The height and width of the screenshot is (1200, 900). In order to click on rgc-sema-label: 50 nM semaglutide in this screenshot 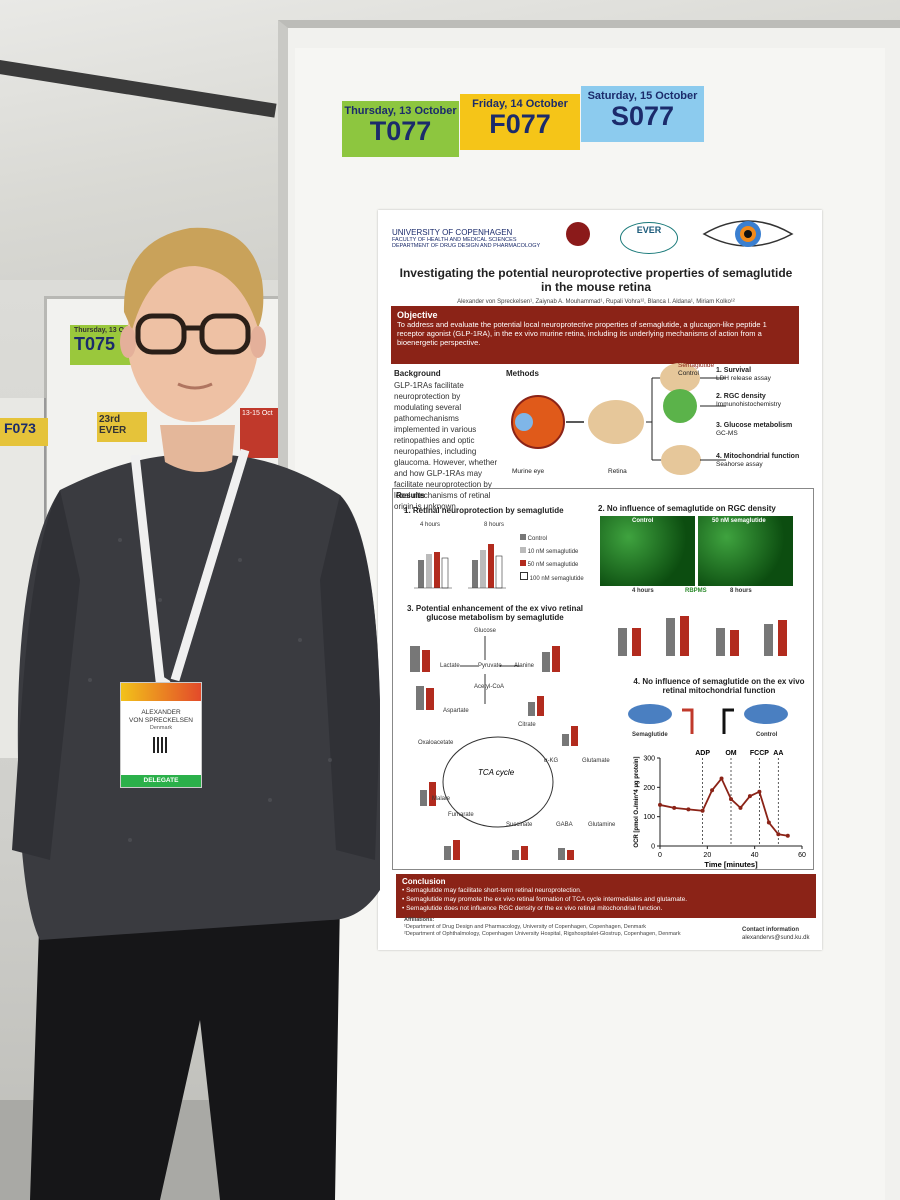, I will do `click(739, 521)`.